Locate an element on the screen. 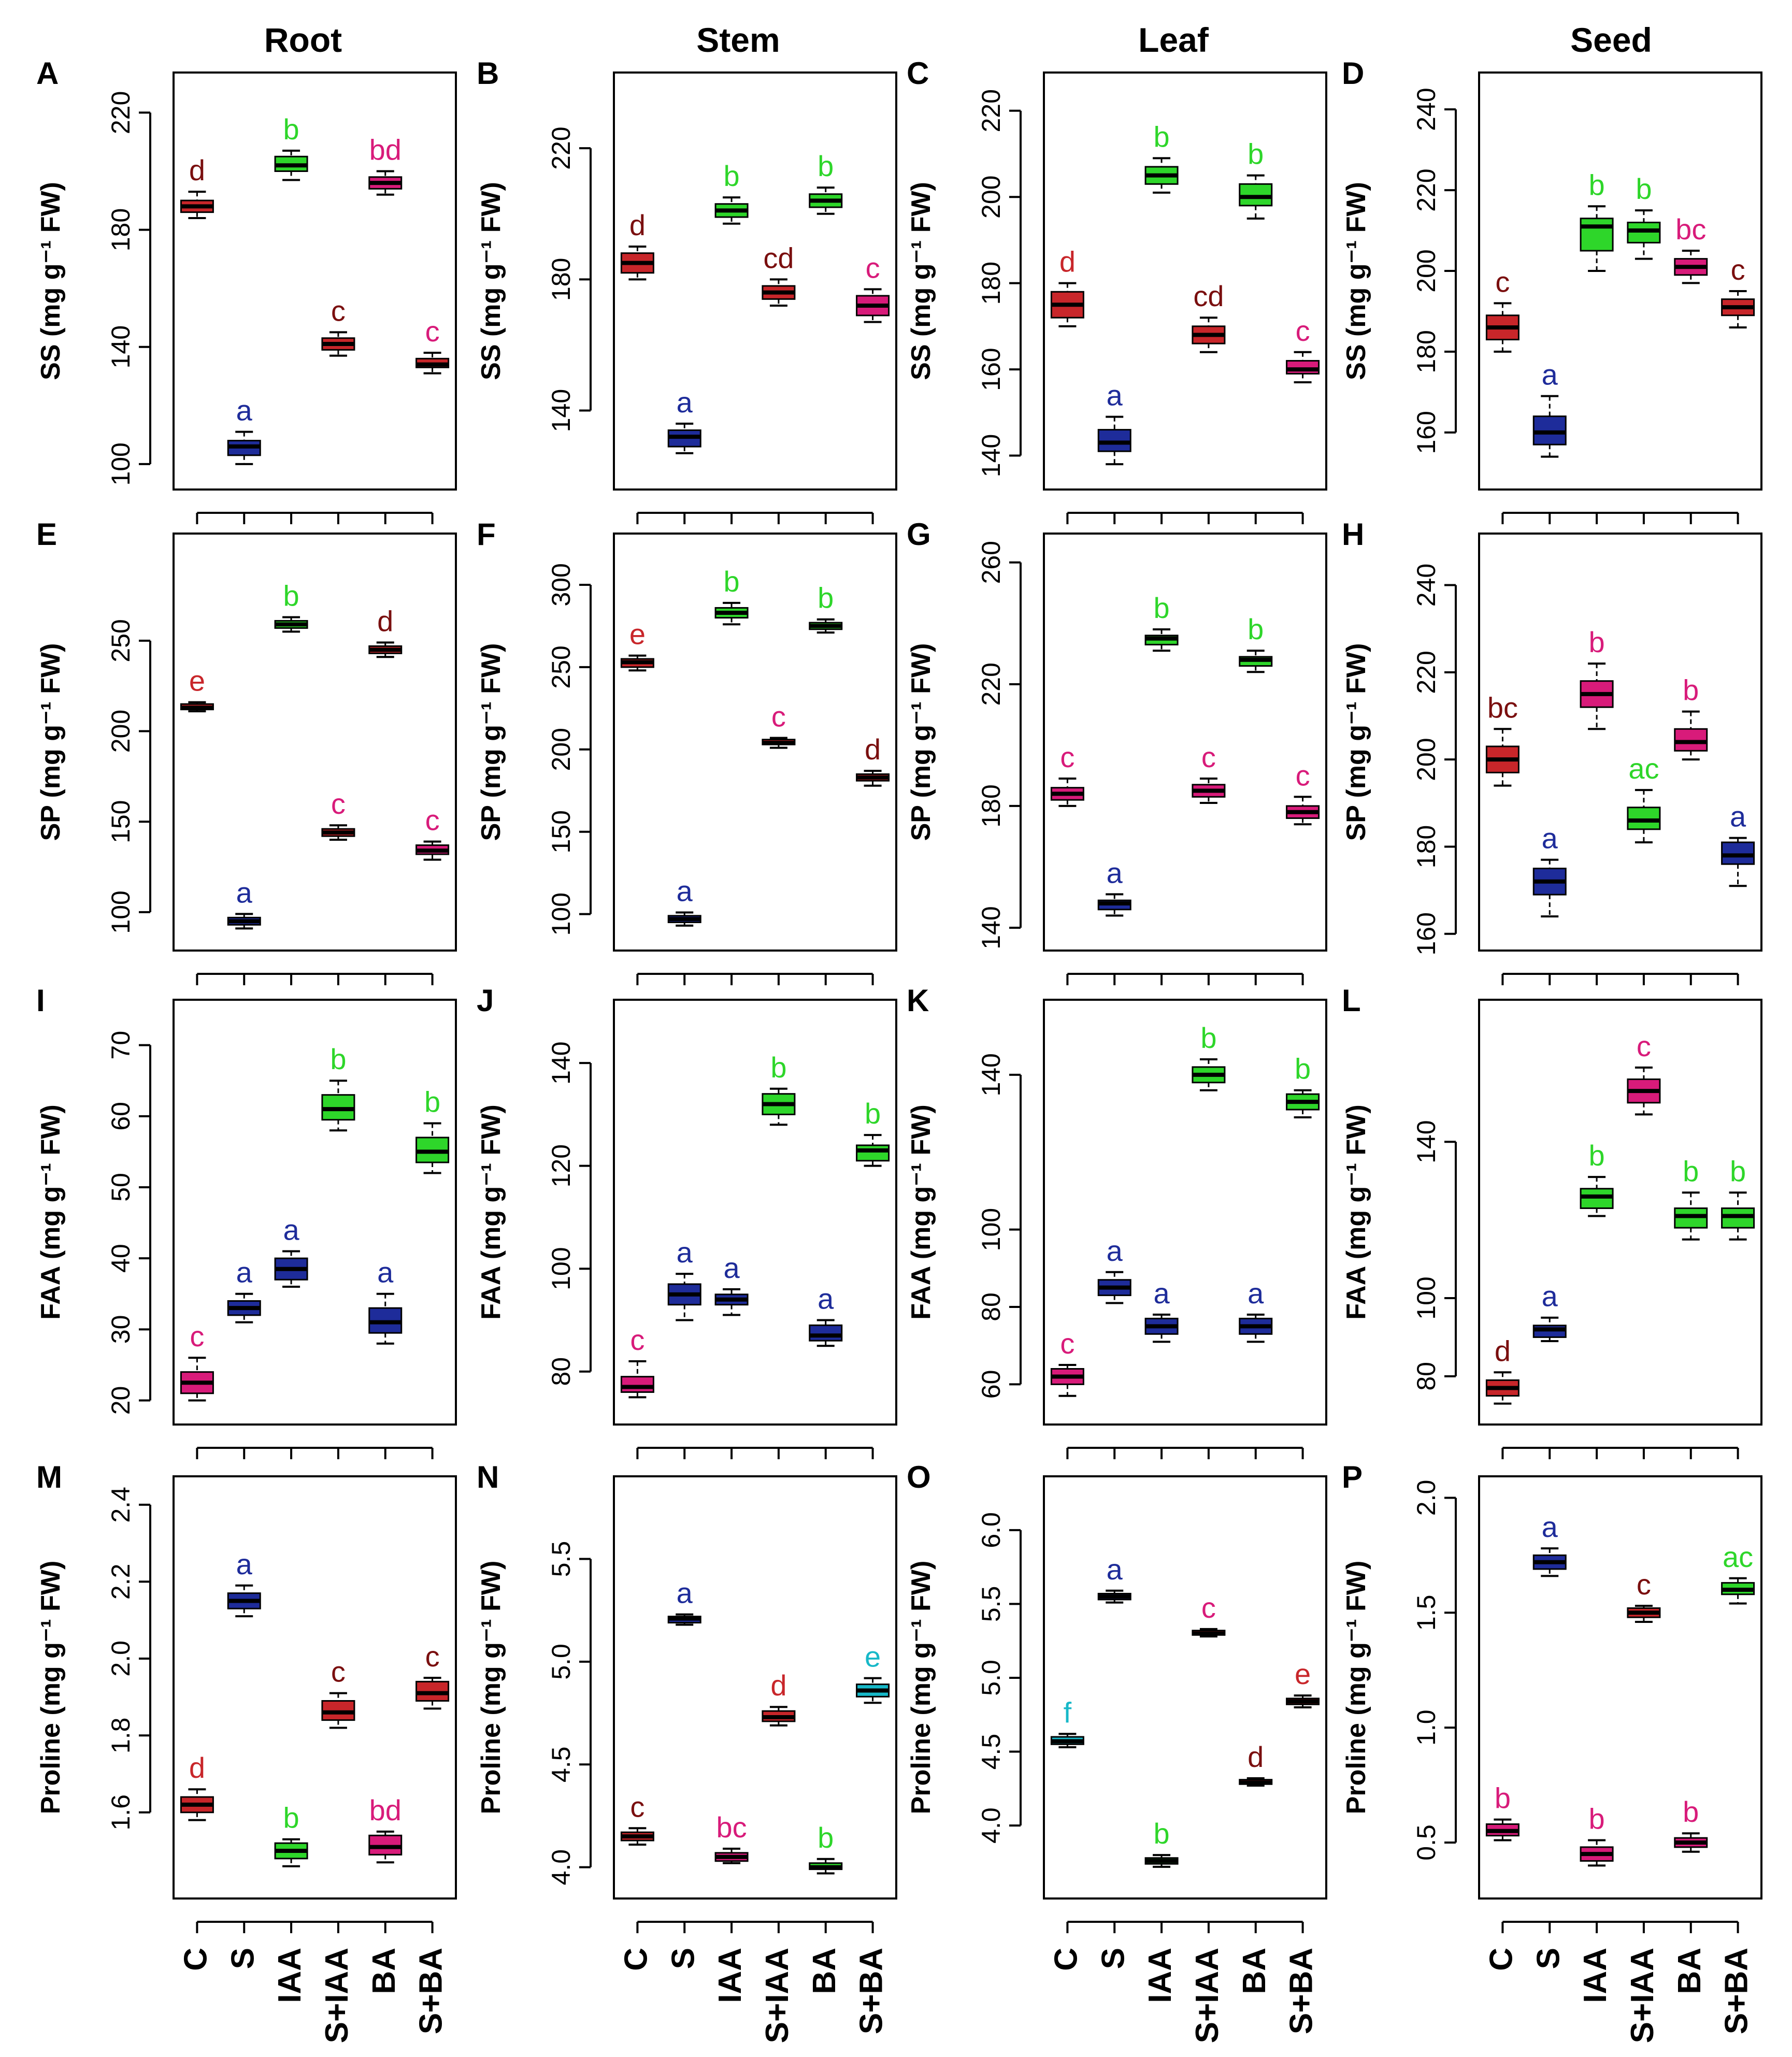  panel-letter: L is located at coordinates (1351, 1001).